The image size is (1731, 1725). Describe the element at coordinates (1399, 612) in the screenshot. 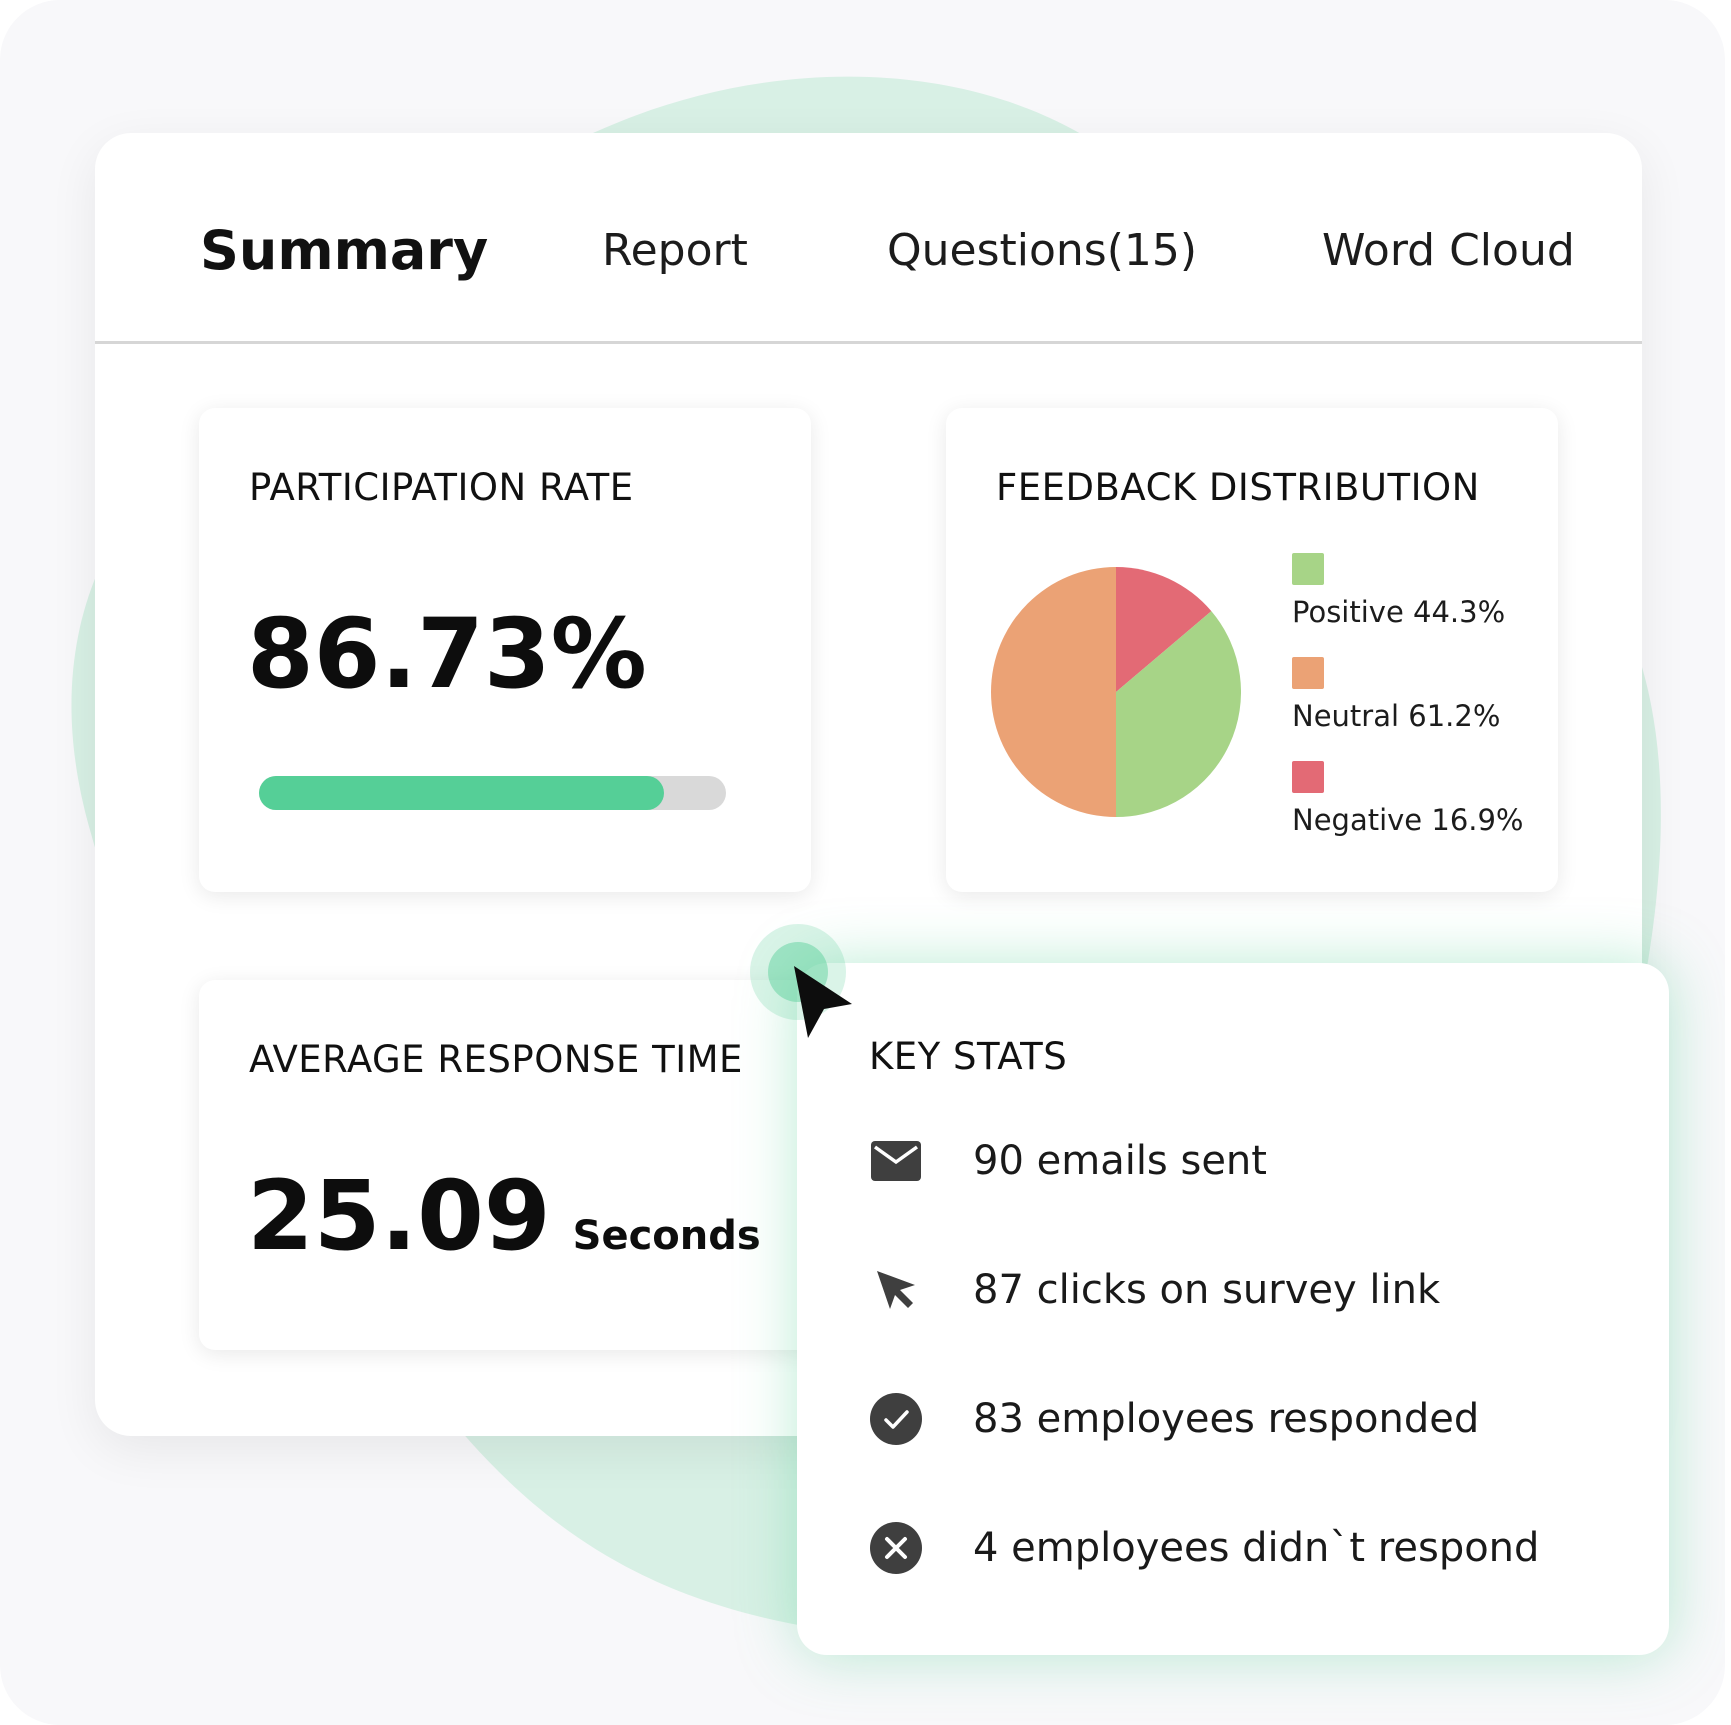

I see `legend-label-positive: Positive 44.3%` at that location.